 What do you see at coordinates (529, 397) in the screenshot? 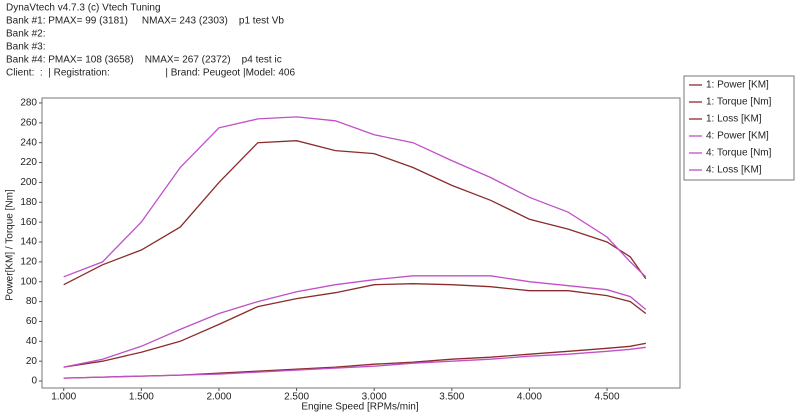
I see `x-tick-label: 4.000` at bounding box center [529, 397].